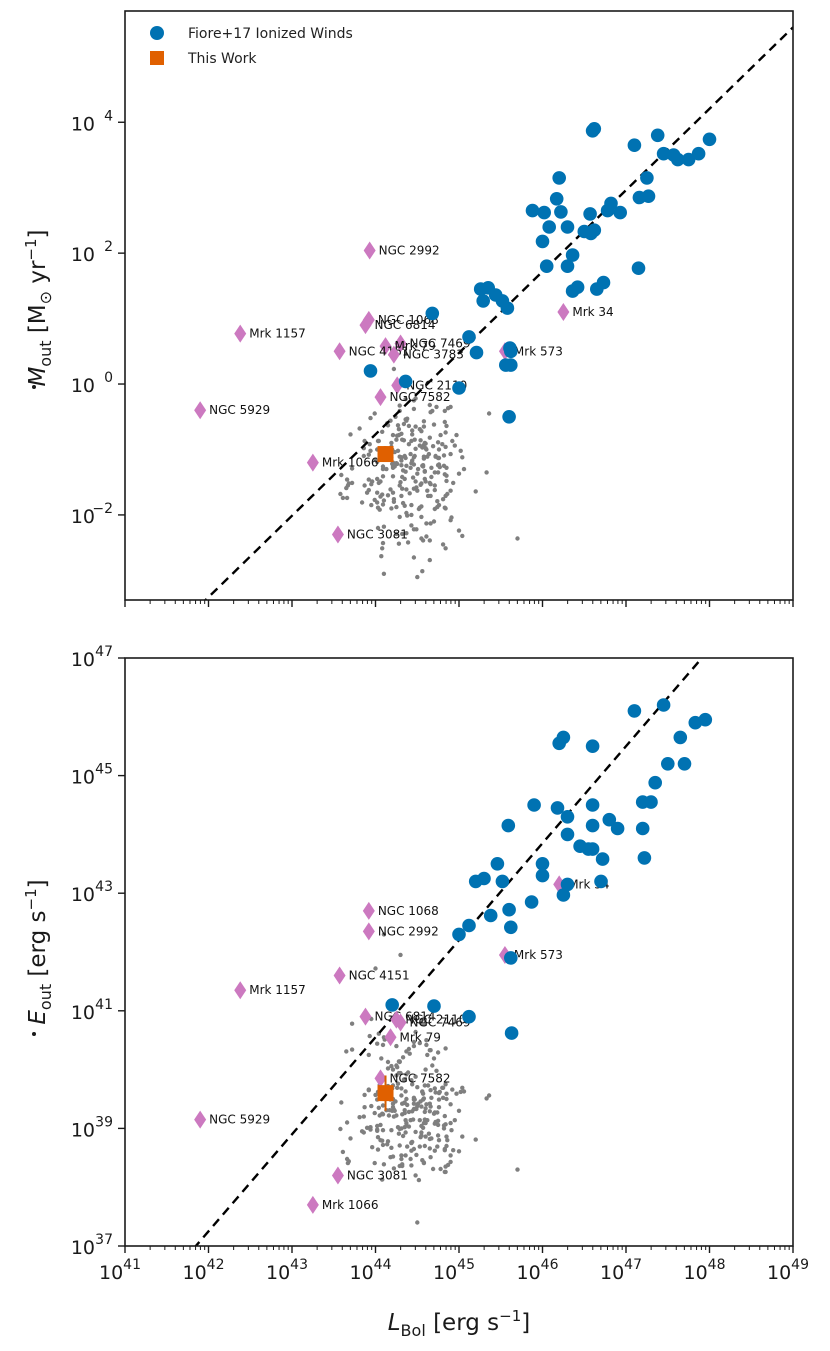  I want to click on top-agn-label-mrk-1157: Mrk 1157, so click(277, 334).